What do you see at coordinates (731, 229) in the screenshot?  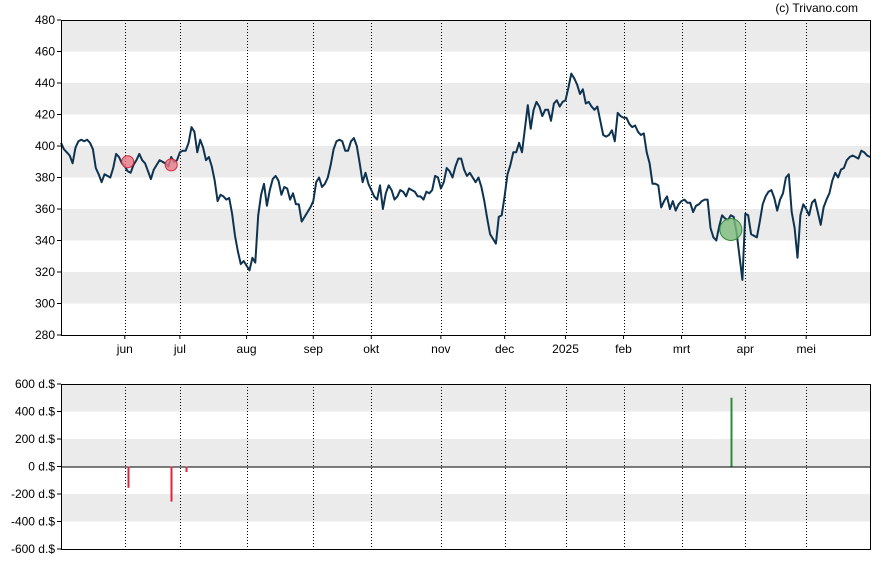 I see `buy-marker` at bounding box center [731, 229].